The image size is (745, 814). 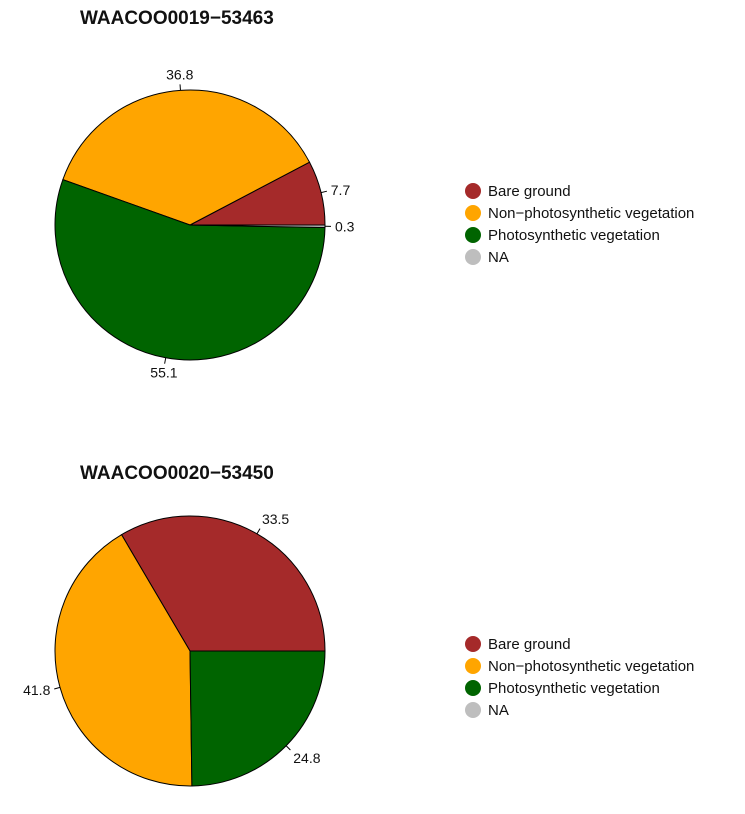 What do you see at coordinates (345, 226) in the screenshot?
I see `data-label-na: 0.3` at bounding box center [345, 226].